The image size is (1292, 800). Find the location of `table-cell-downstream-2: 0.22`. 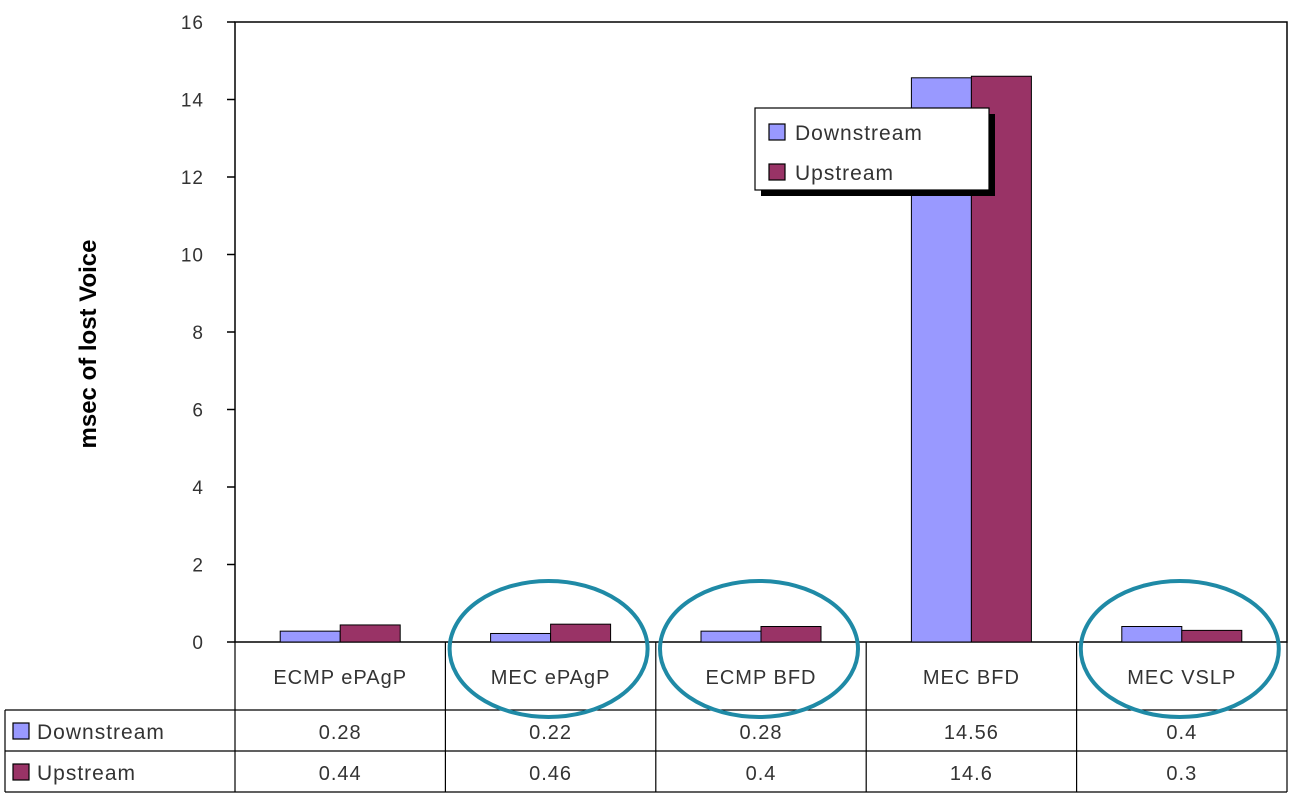

table-cell-downstream-2: 0.22 is located at coordinates (550, 733).